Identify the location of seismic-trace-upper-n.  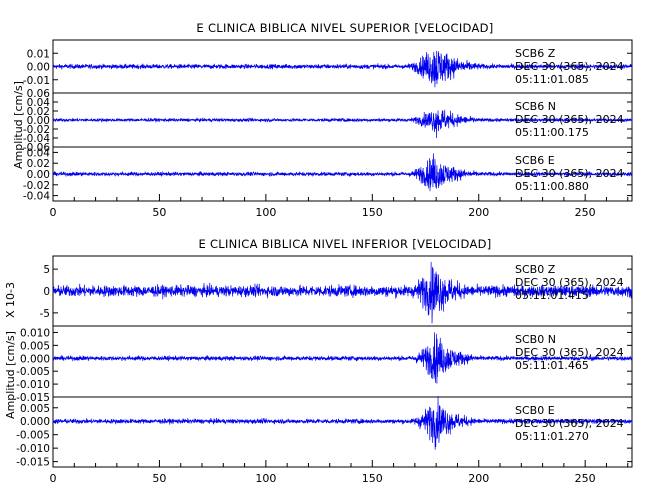
(342, 124).